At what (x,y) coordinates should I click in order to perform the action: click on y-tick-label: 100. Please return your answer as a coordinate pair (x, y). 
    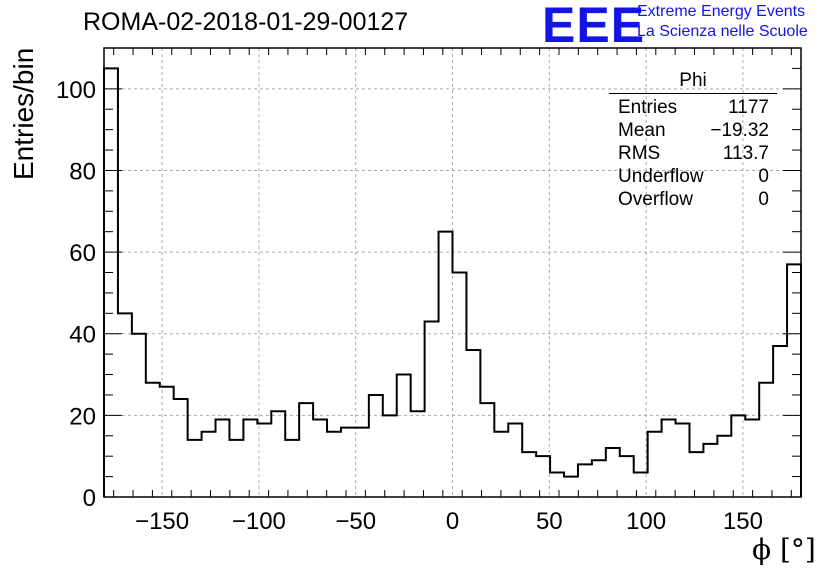
    Looking at the image, I should click on (76, 90).